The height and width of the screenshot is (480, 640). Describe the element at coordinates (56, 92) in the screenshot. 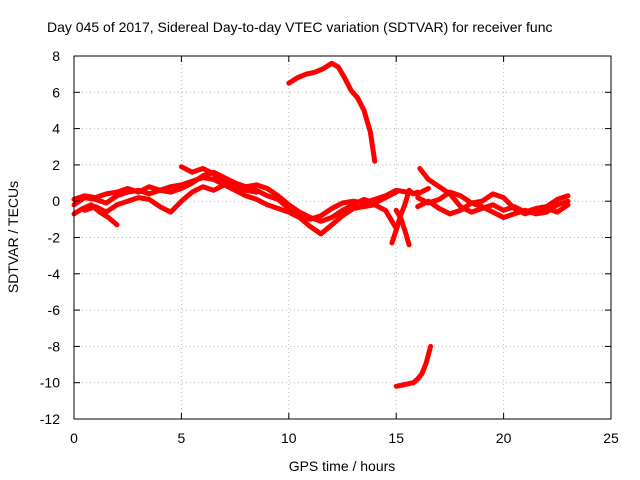

I see `y-tick-label: 6` at that location.